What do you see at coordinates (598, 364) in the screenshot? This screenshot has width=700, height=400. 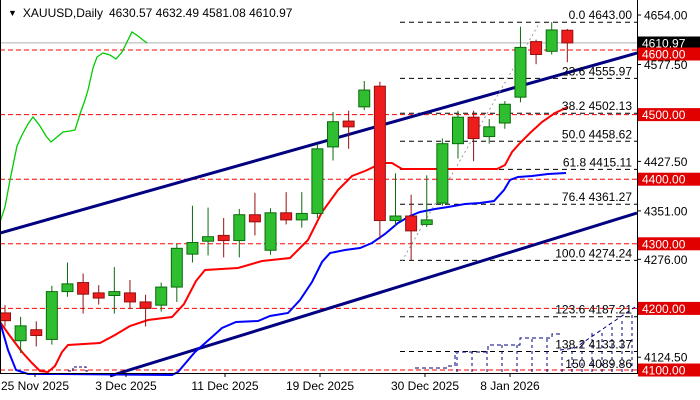 I see `fib-level-label: 150 4089.86` at bounding box center [598, 364].